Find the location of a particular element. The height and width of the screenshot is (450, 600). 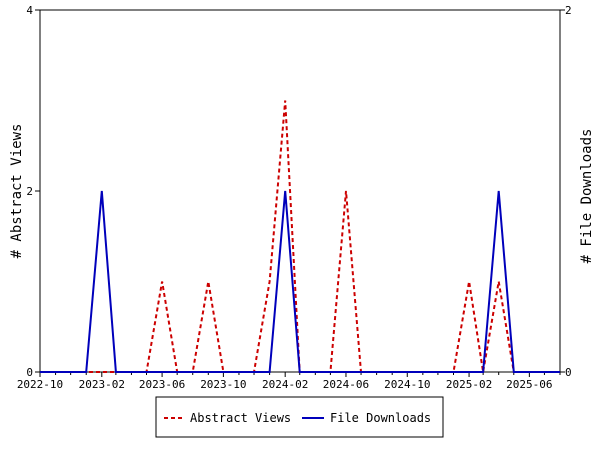

x-tick-label: 2022-10 is located at coordinates (40, 384).